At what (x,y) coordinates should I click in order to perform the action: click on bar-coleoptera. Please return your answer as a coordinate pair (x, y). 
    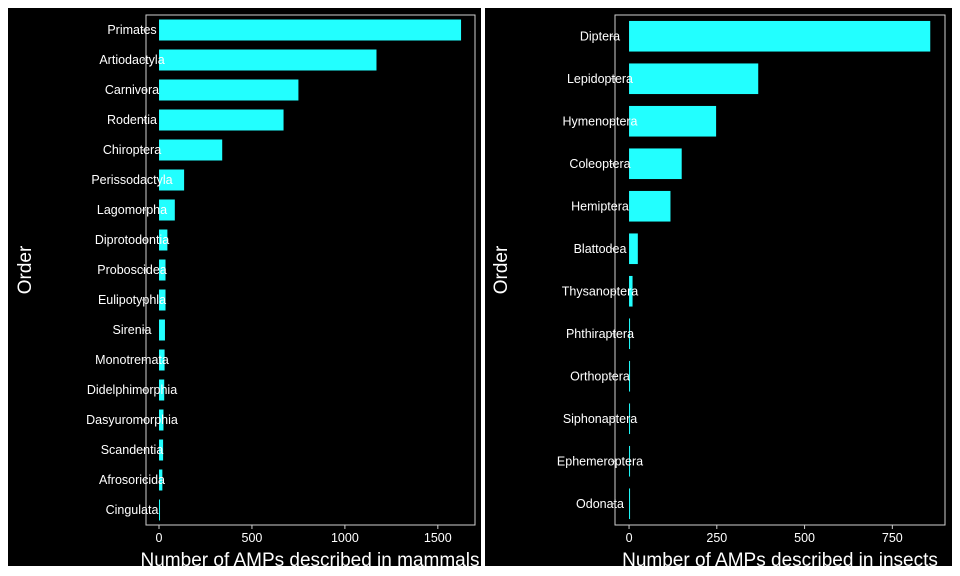
    Looking at the image, I should click on (655, 164).